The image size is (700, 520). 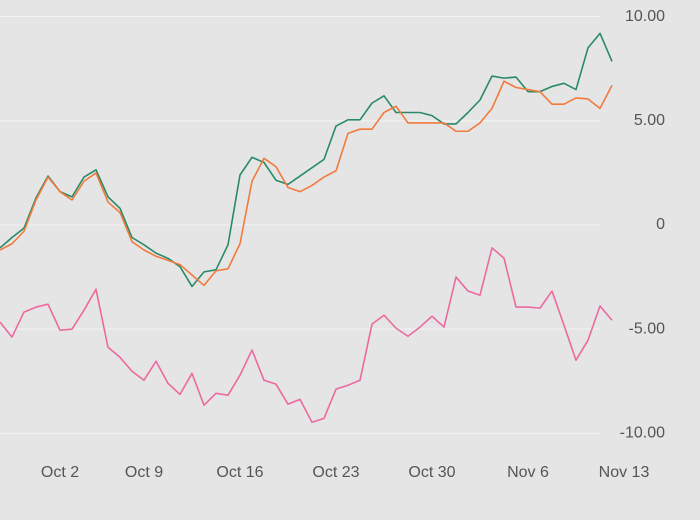 What do you see at coordinates (144, 472) in the screenshot?
I see `x-tick-label: Oct 9` at bounding box center [144, 472].